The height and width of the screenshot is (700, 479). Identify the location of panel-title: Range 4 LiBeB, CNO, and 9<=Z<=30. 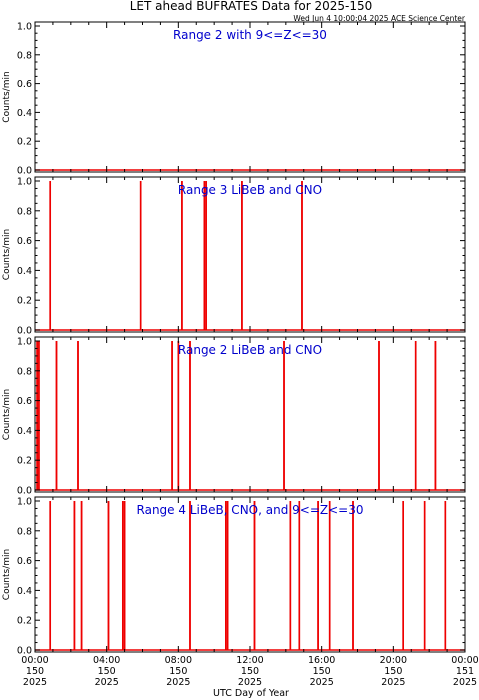
(250, 510).